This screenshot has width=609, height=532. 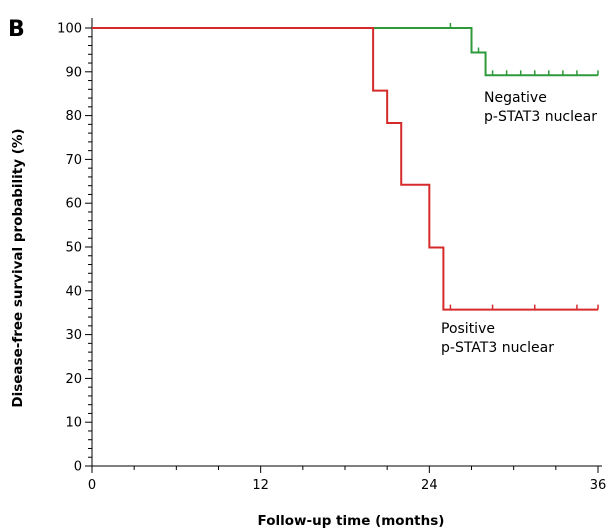 I want to click on annotation-negative: Negative p-STAT3 nuclear, so click(x=540, y=107).